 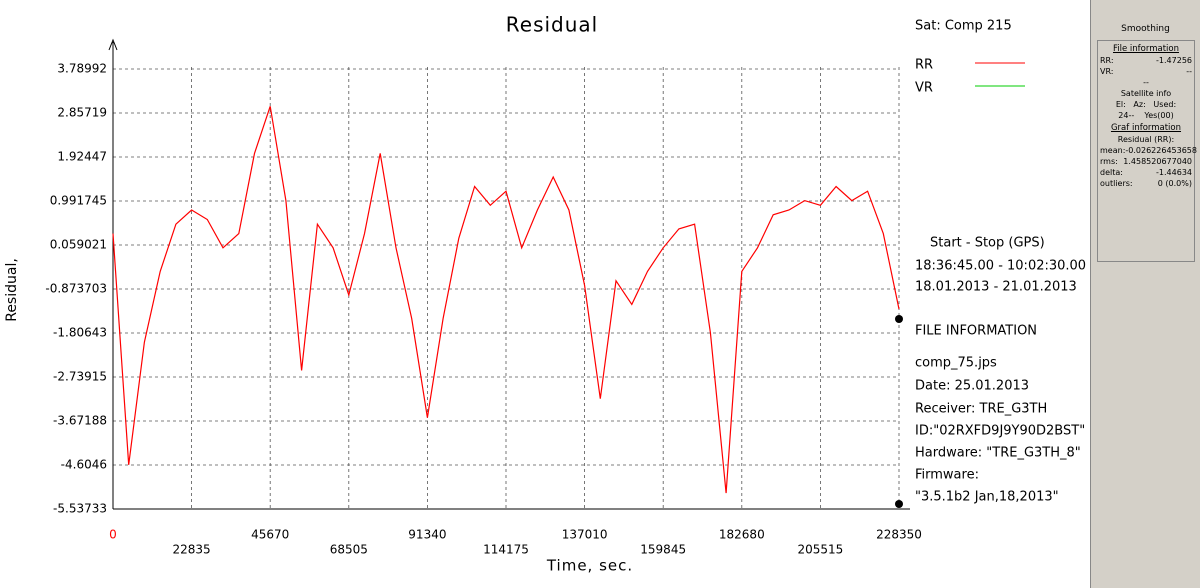 What do you see at coordinates (80, 376) in the screenshot?
I see `y-tick-label: -2.73915` at bounding box center [80, 376].